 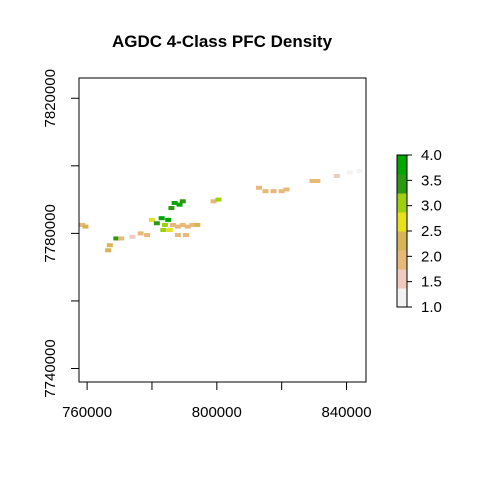 What do you see at coordinates (50, 233) in the screenshot?
I see `y-tick-label: 7780000` at bounding box center [50, 233].